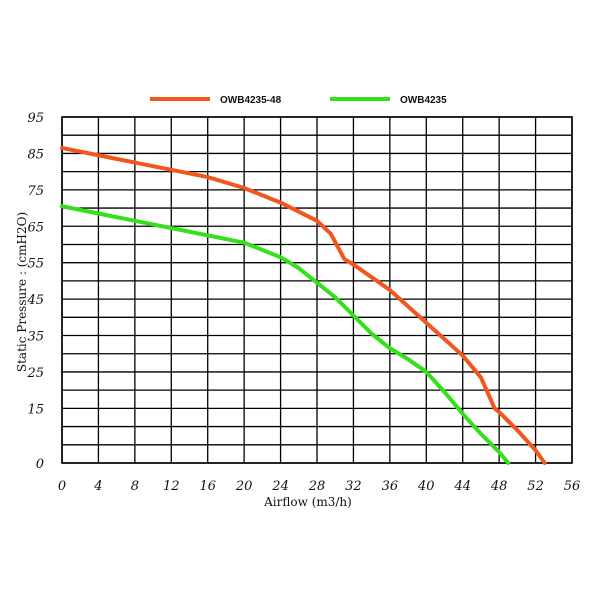 Image resolution: width=600 pixels, height=600 pixels. I want to click on x-tick-label: 40, so click(426, 486).